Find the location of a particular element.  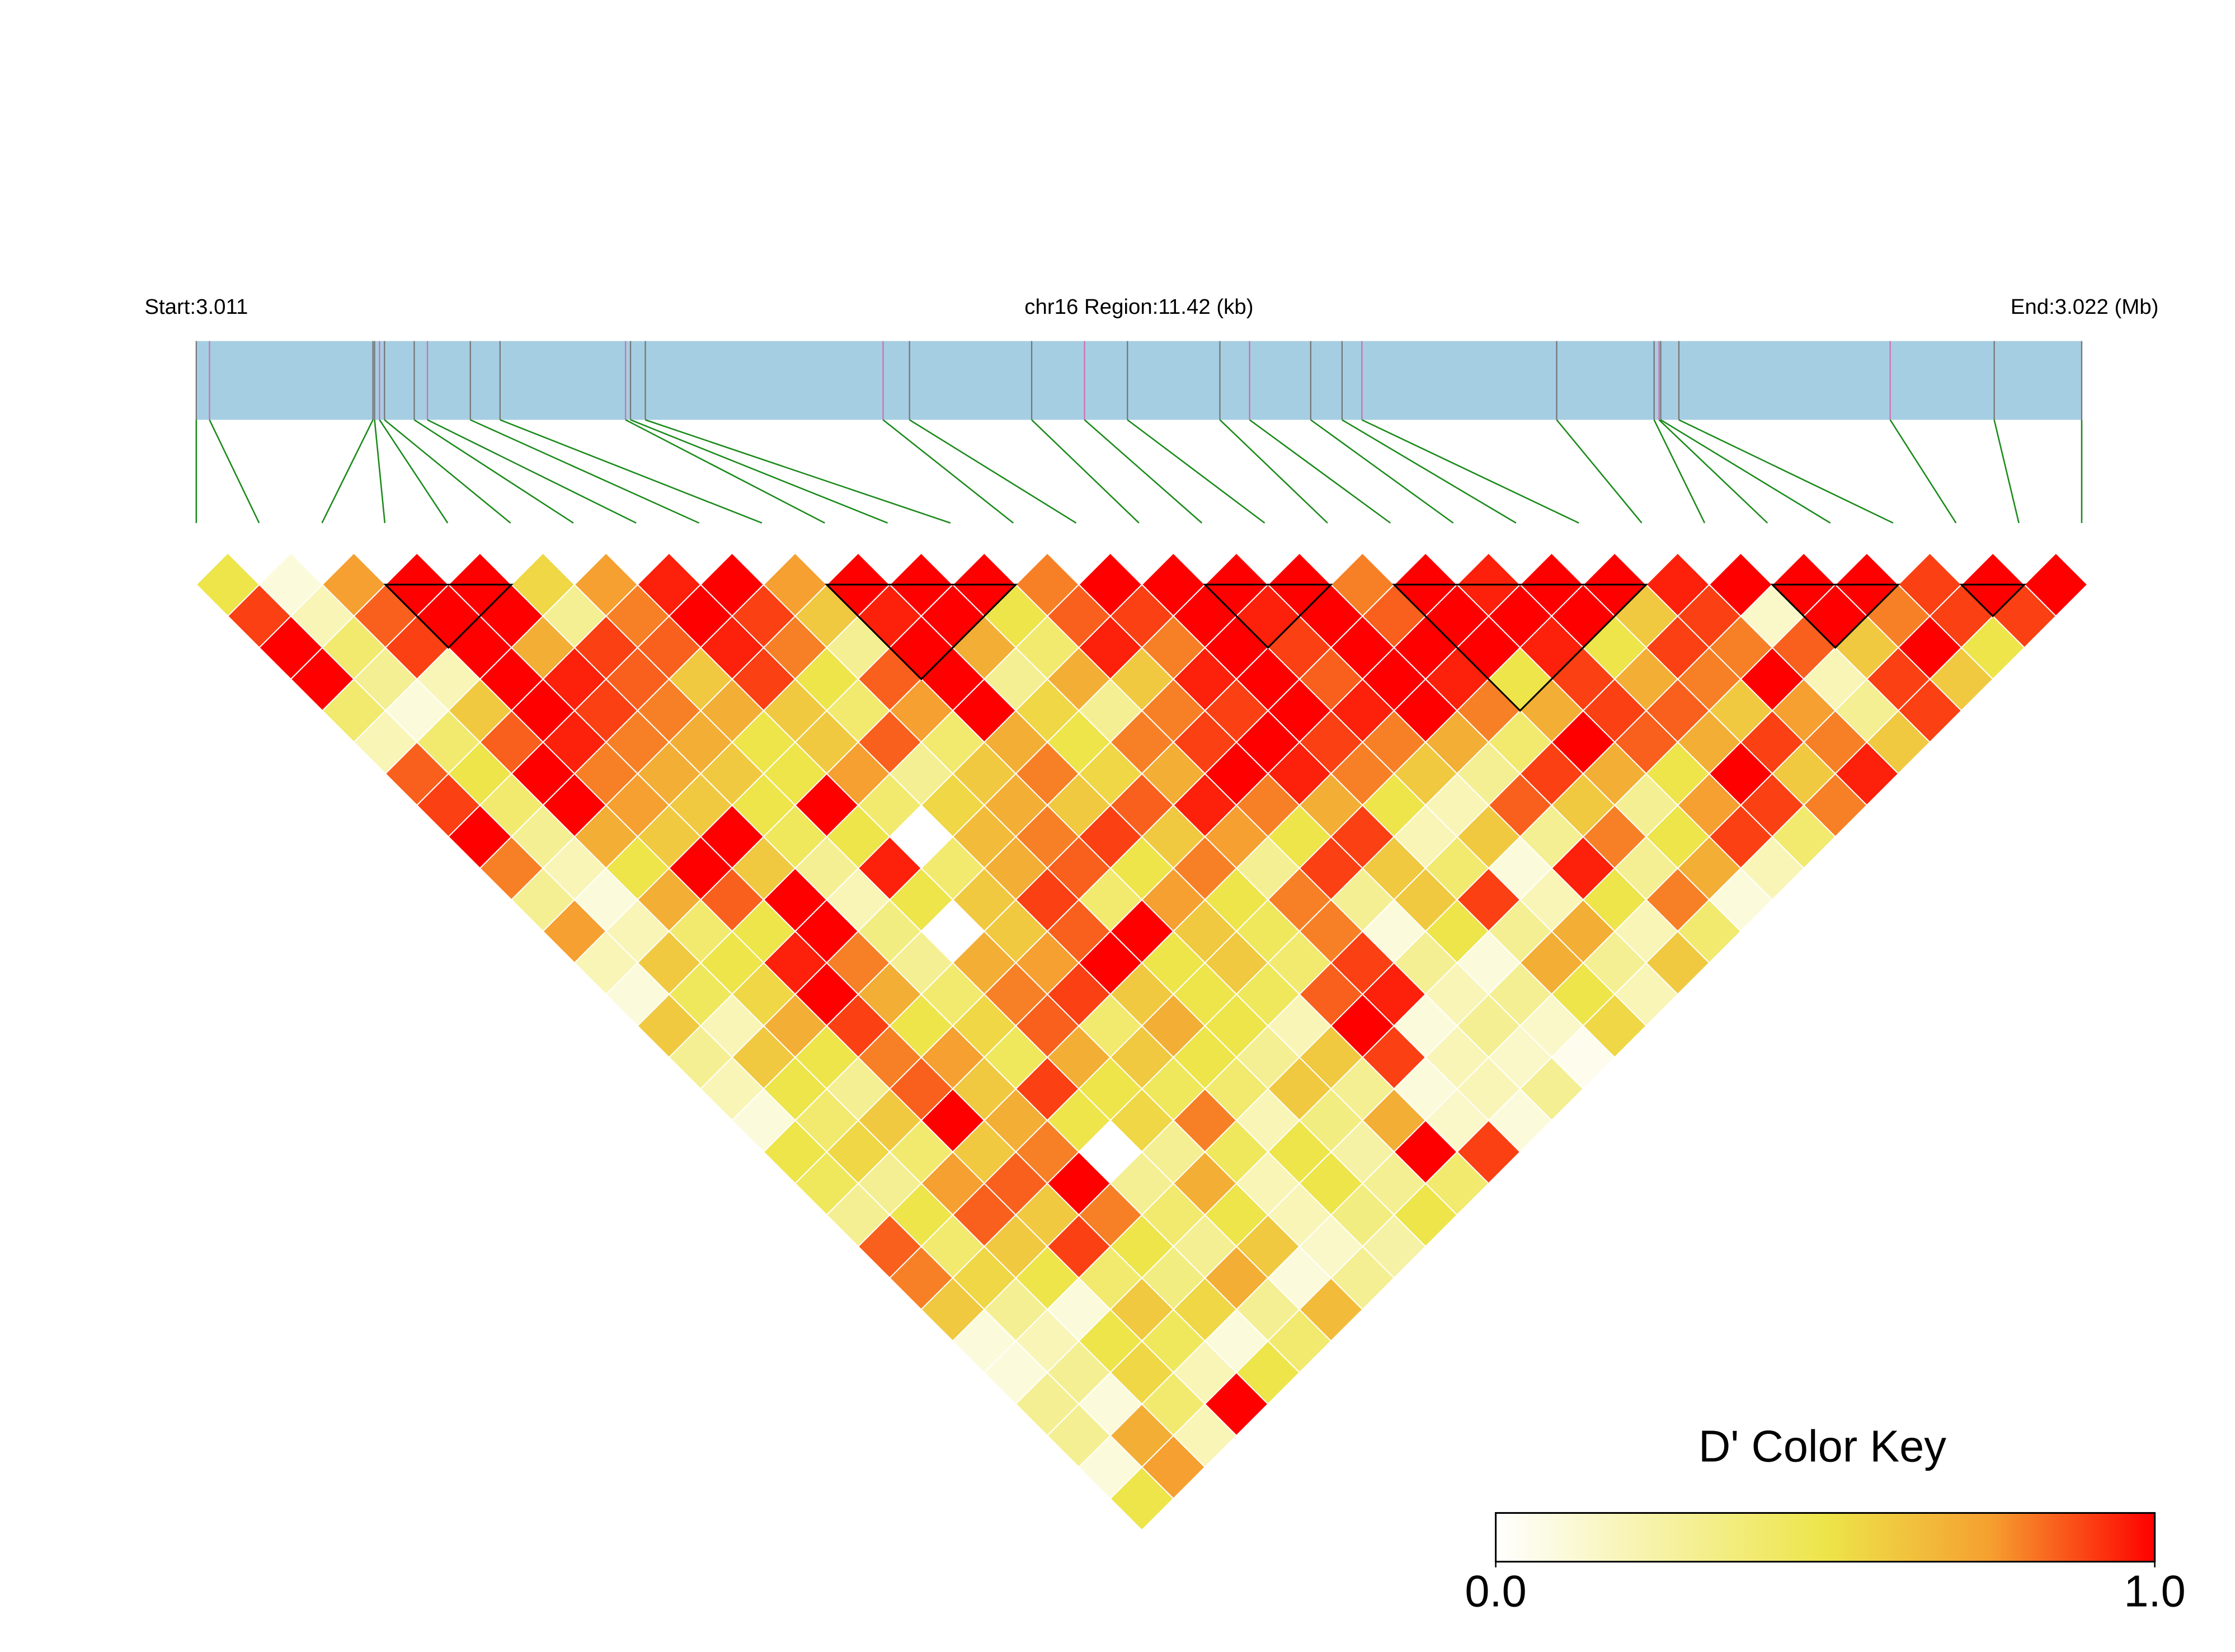

legend-title: D' Color Key is located at coordinates (1822, 1446).